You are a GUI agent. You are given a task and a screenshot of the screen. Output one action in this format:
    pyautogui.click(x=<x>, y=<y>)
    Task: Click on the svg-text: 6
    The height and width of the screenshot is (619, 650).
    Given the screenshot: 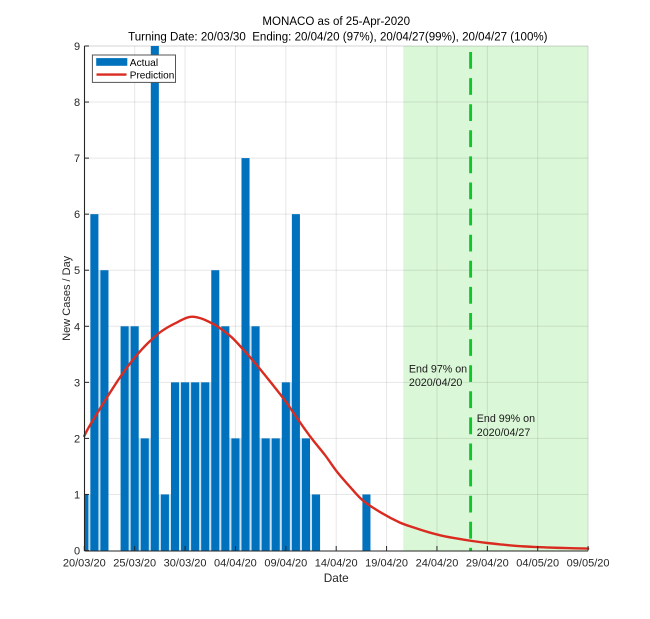 What is the action you would take?
    pyautogui.click(x=77, y=215)
    